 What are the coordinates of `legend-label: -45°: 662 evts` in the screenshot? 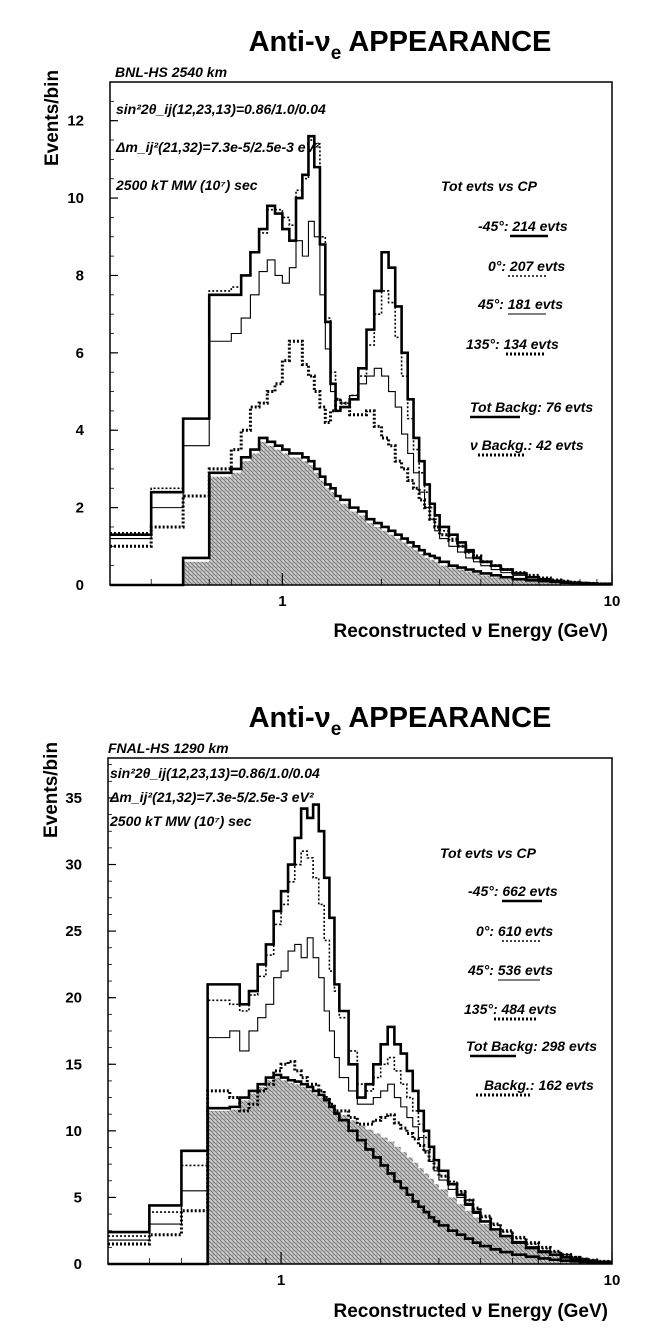 It's located at (513, 891).